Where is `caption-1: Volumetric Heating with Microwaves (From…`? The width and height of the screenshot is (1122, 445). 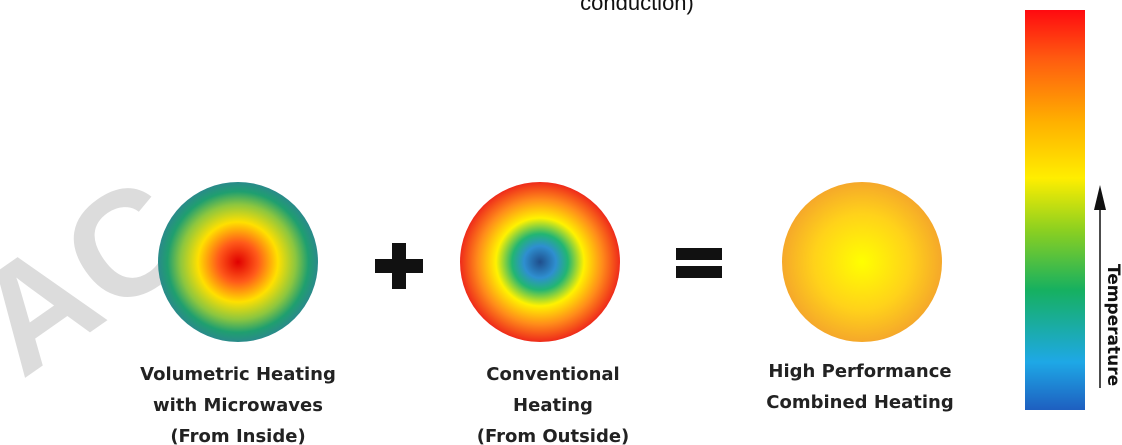 caption-1: Volumetric Heating with Microwaves (From… is located at coordinates (238, 404).